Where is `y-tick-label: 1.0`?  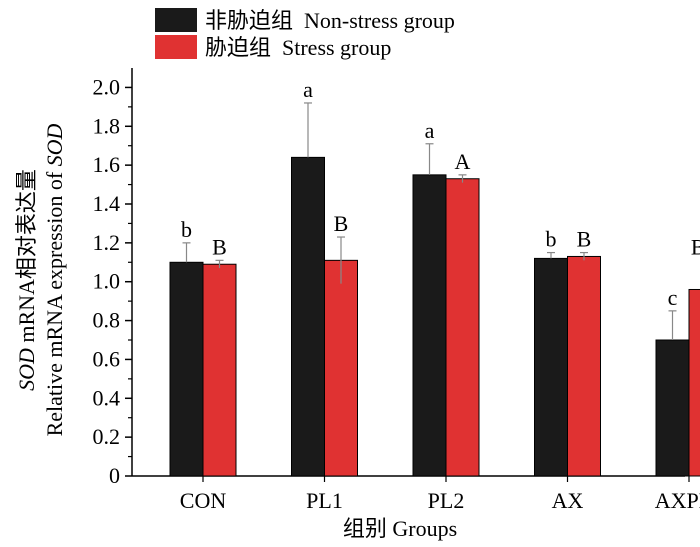
y-tick-label: 1.0 is located at coordinates (107, 281).